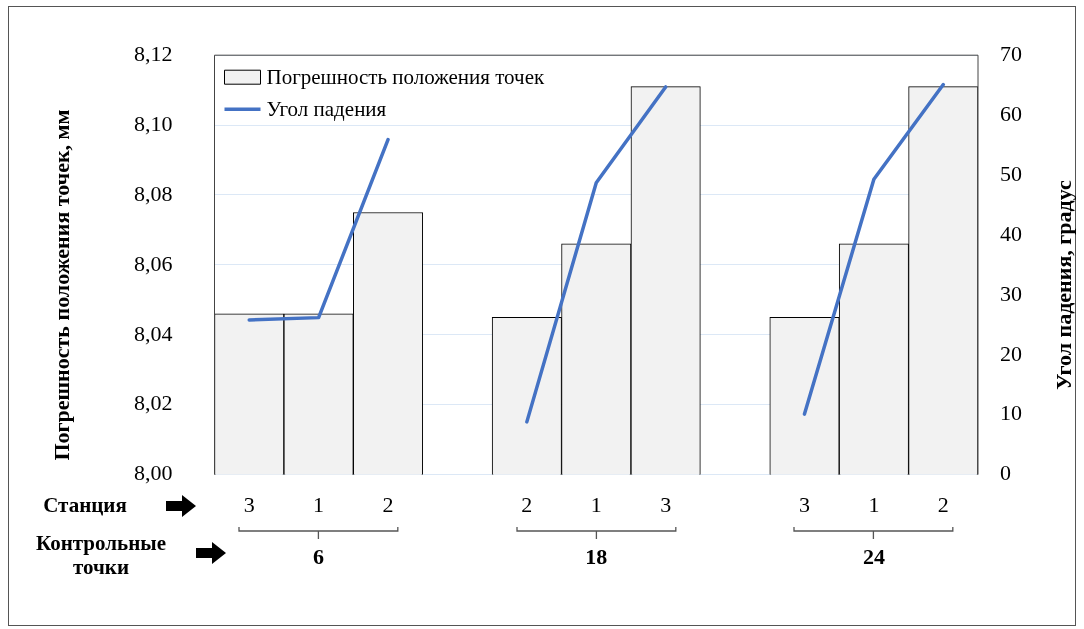 The image size is (1084, 629). Describe the element at coordinates (1011, 113) in the screenshot. I see `y2-tick-label: 60` at that location.